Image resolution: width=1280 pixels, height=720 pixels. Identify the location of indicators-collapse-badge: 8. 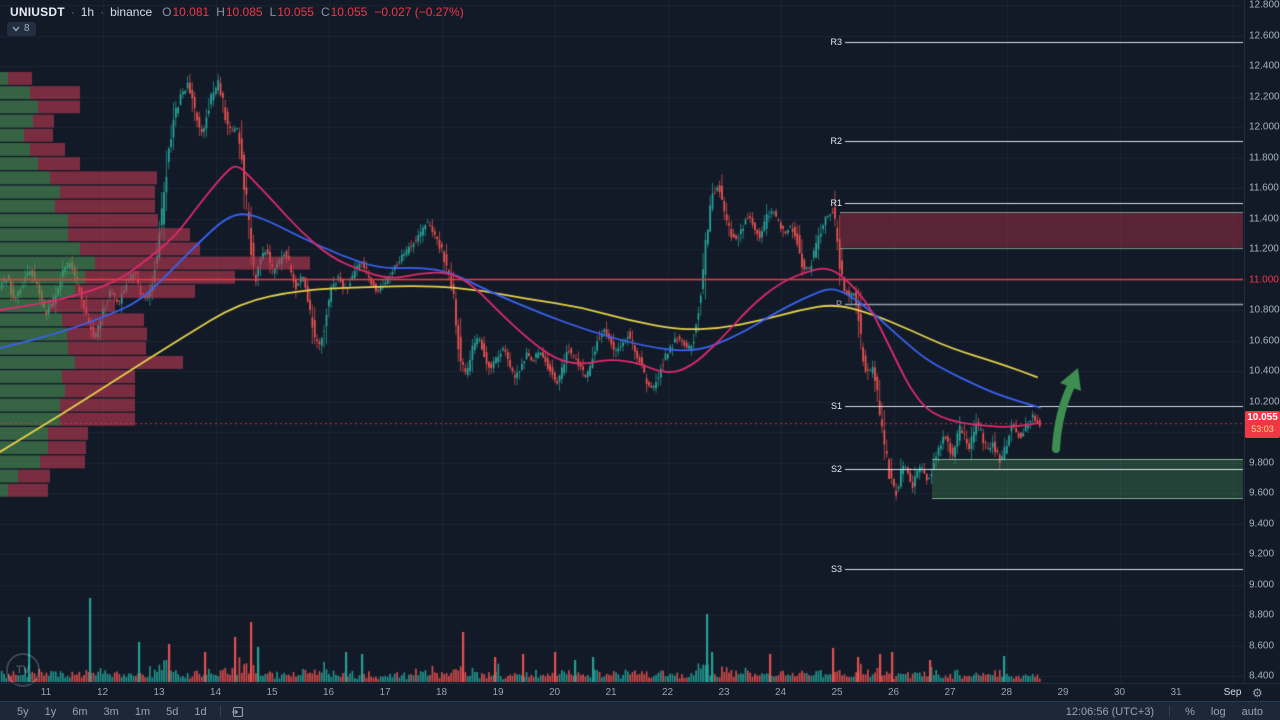
(21, 29).